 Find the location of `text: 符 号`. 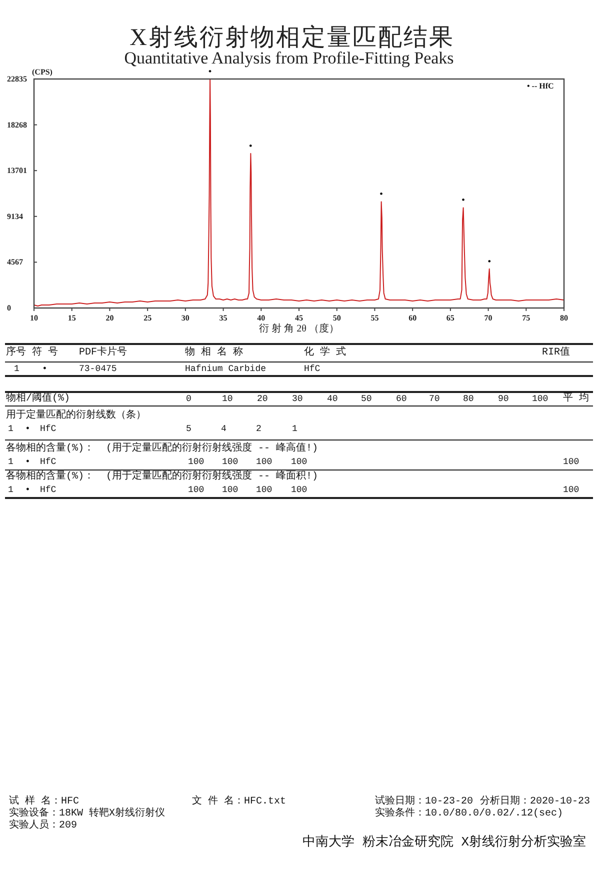

text: 符 号 is located at coordinates (45, 352).